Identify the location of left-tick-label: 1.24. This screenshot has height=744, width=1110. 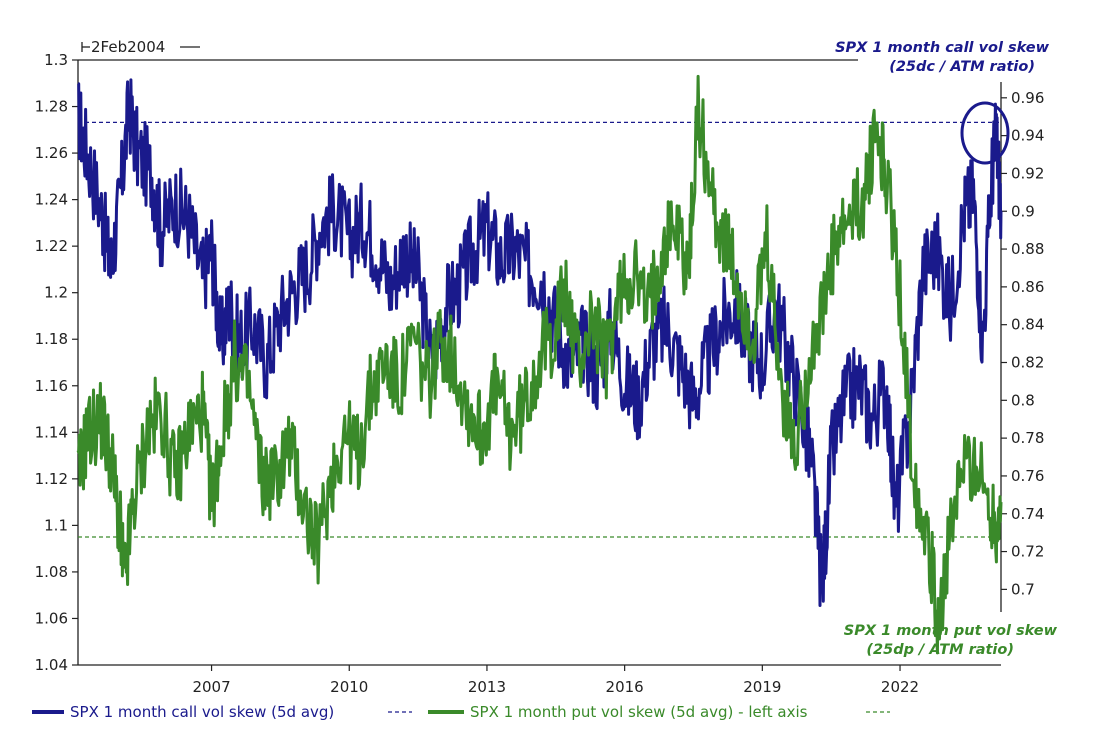
(51, 200).